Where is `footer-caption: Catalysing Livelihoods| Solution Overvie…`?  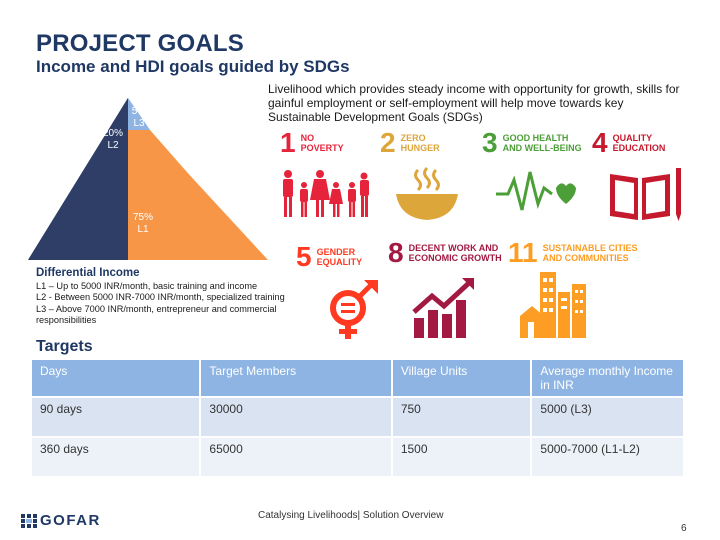
footer-caption: Catalysing Livelihoods| Solution Overvie… is located at coordinates (351, 515).